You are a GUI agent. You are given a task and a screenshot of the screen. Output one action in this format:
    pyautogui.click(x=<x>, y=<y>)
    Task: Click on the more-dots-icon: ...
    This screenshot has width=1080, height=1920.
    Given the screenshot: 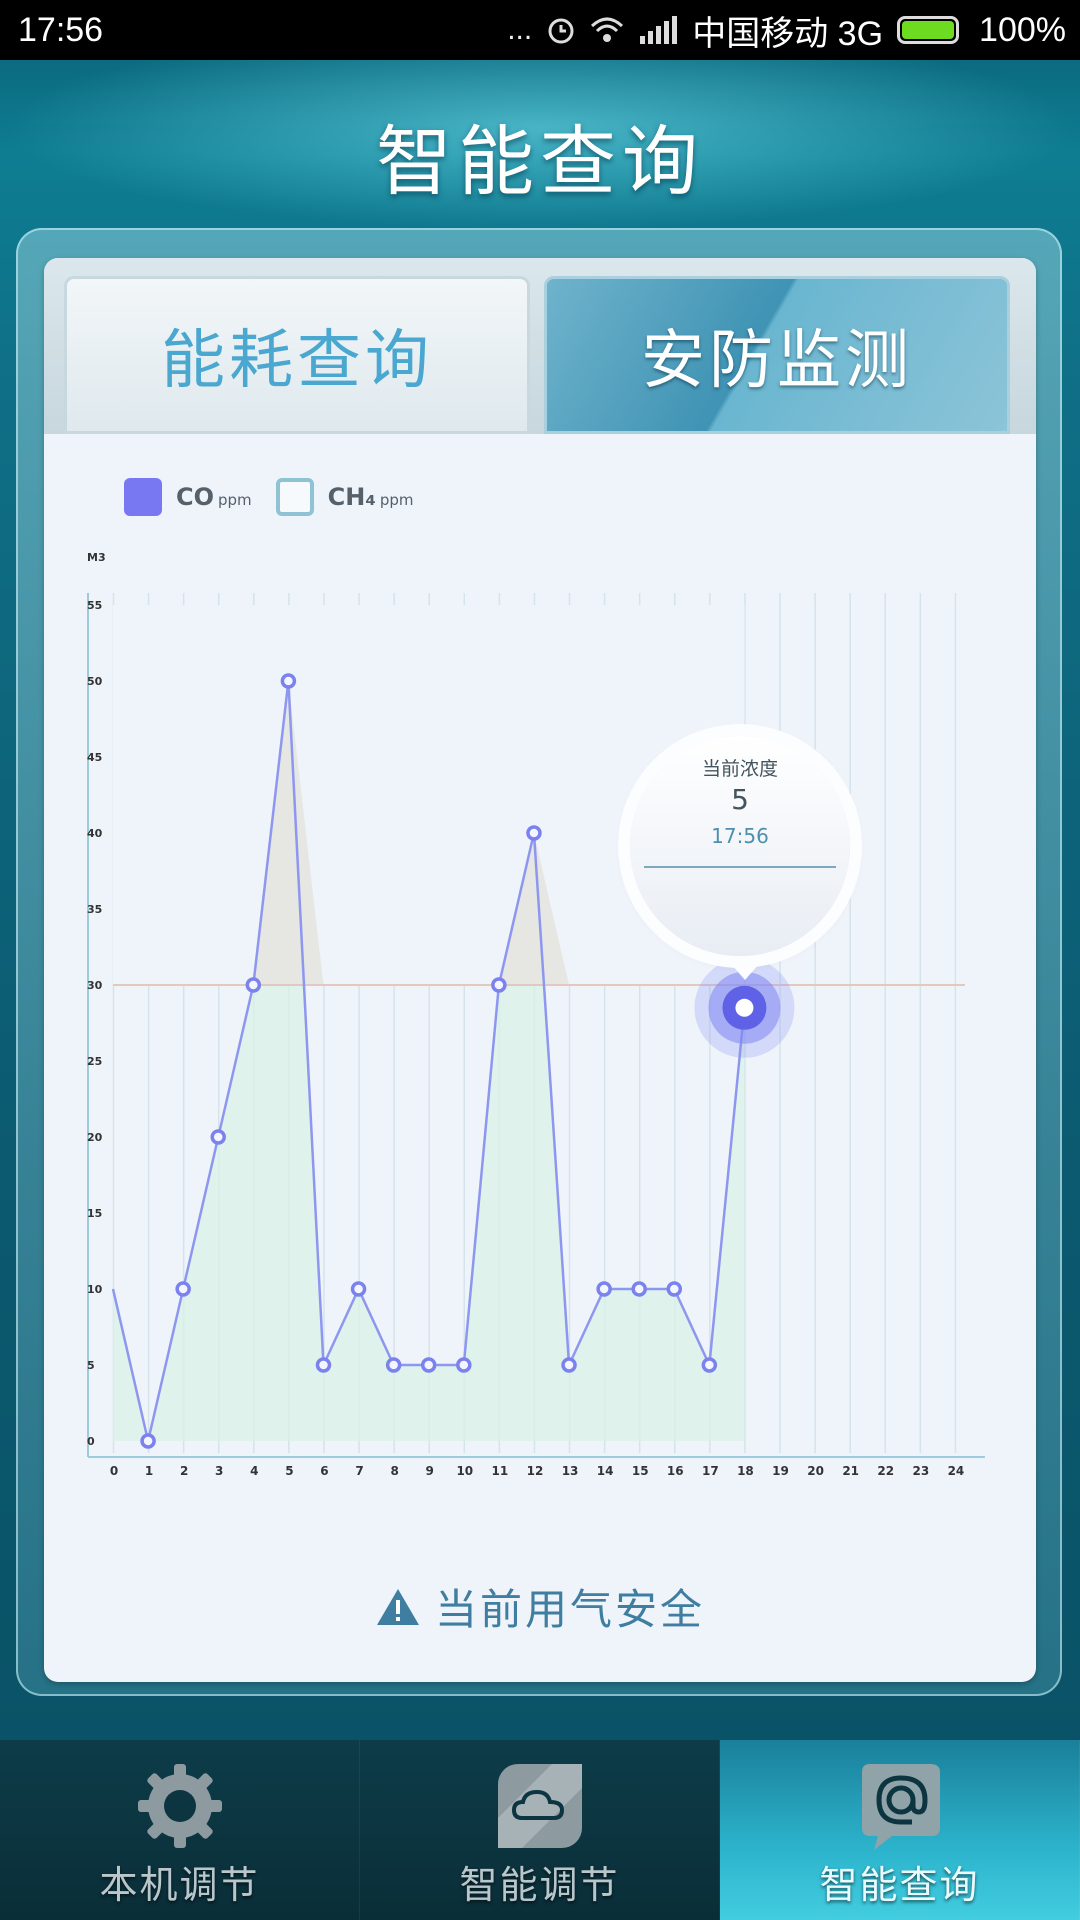 What is the action you would take?
    pyautogui.click(x=520, y=29)
    